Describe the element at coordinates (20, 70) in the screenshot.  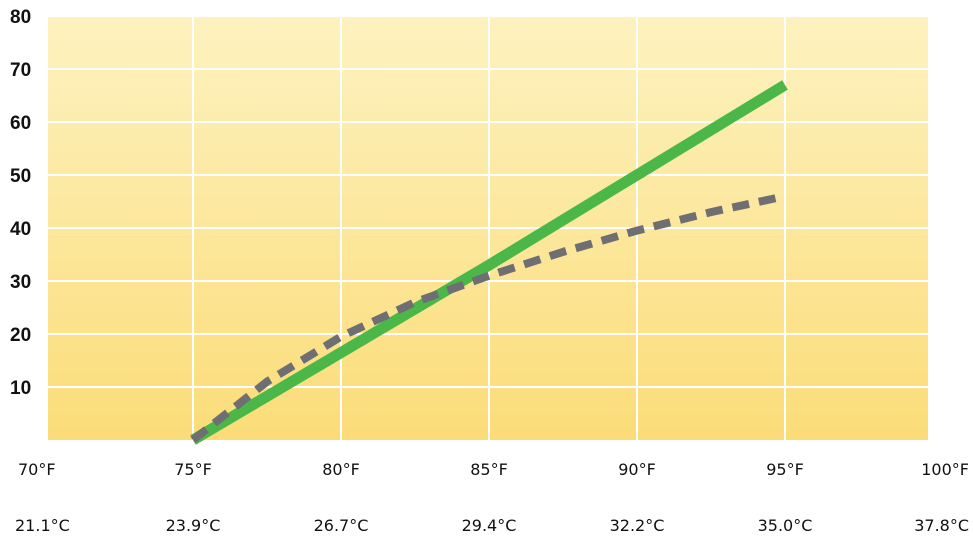
I see `y-tick-label-70: 70` at that location.